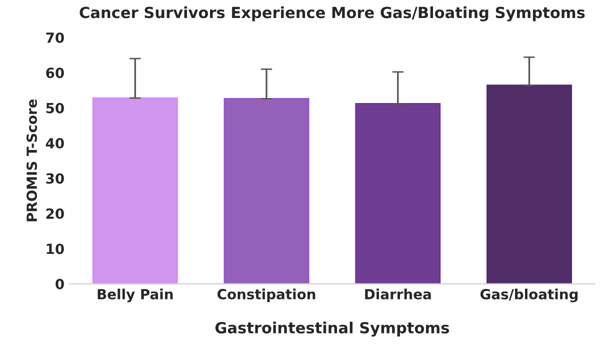 This screenshot has width=604, height=357. What do you see at coordinates (332, 329) in the screenshot?
I see `x-axis-title: Gastrointestinal Symptoms` at bounding box center [332, 329].